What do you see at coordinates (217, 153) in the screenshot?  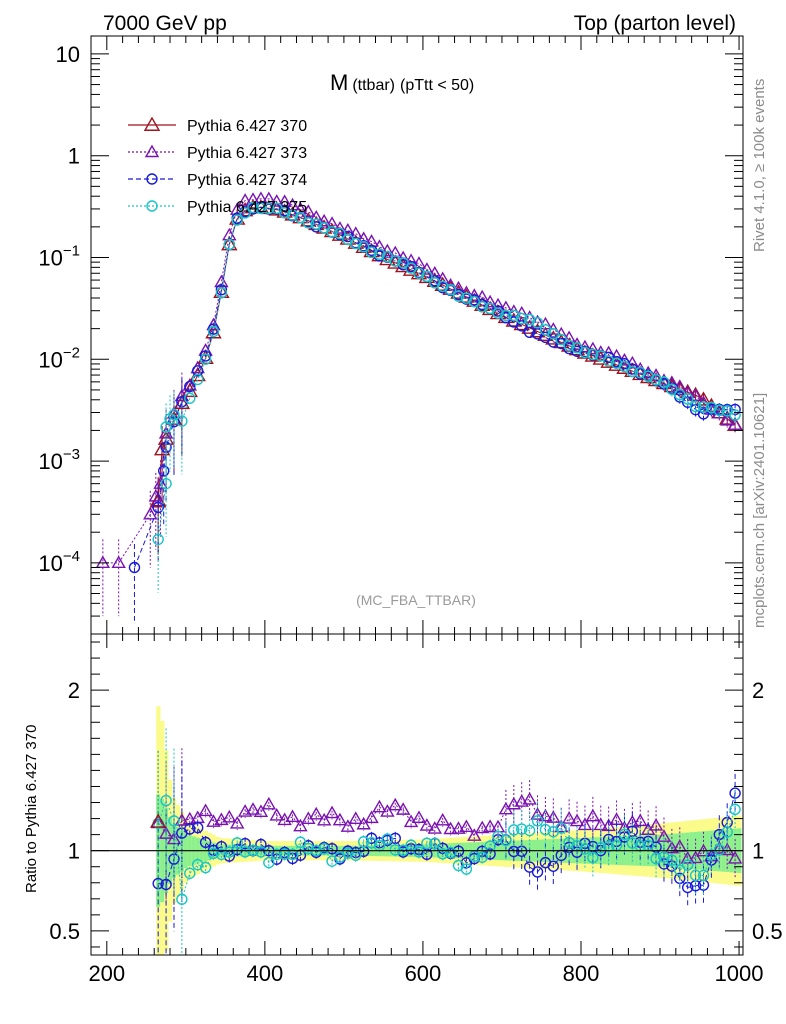 I see `legend-entry-1: Pythia 6.427 373` at bounding box center [217, 153].